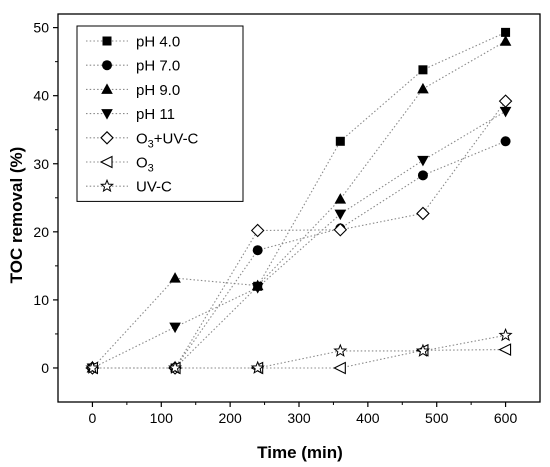 The width and height of the screenshot is (550, 467). I want to click on legend-label-main: pH 9.0, so click(158, 90).